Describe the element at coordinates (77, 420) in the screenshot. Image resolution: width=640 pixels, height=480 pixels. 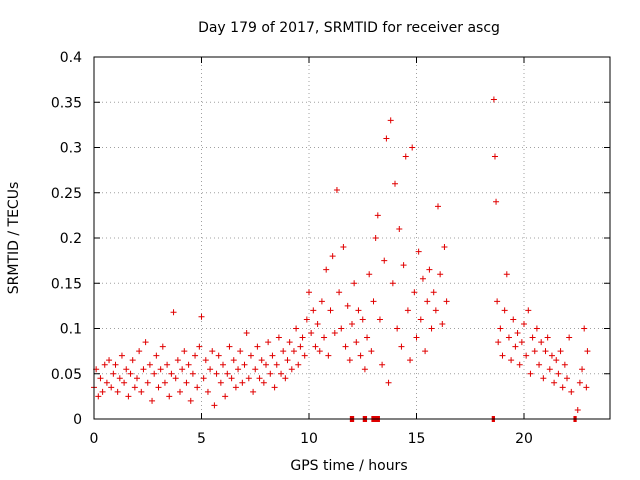
I see `y-tick-label: 0` at that location.